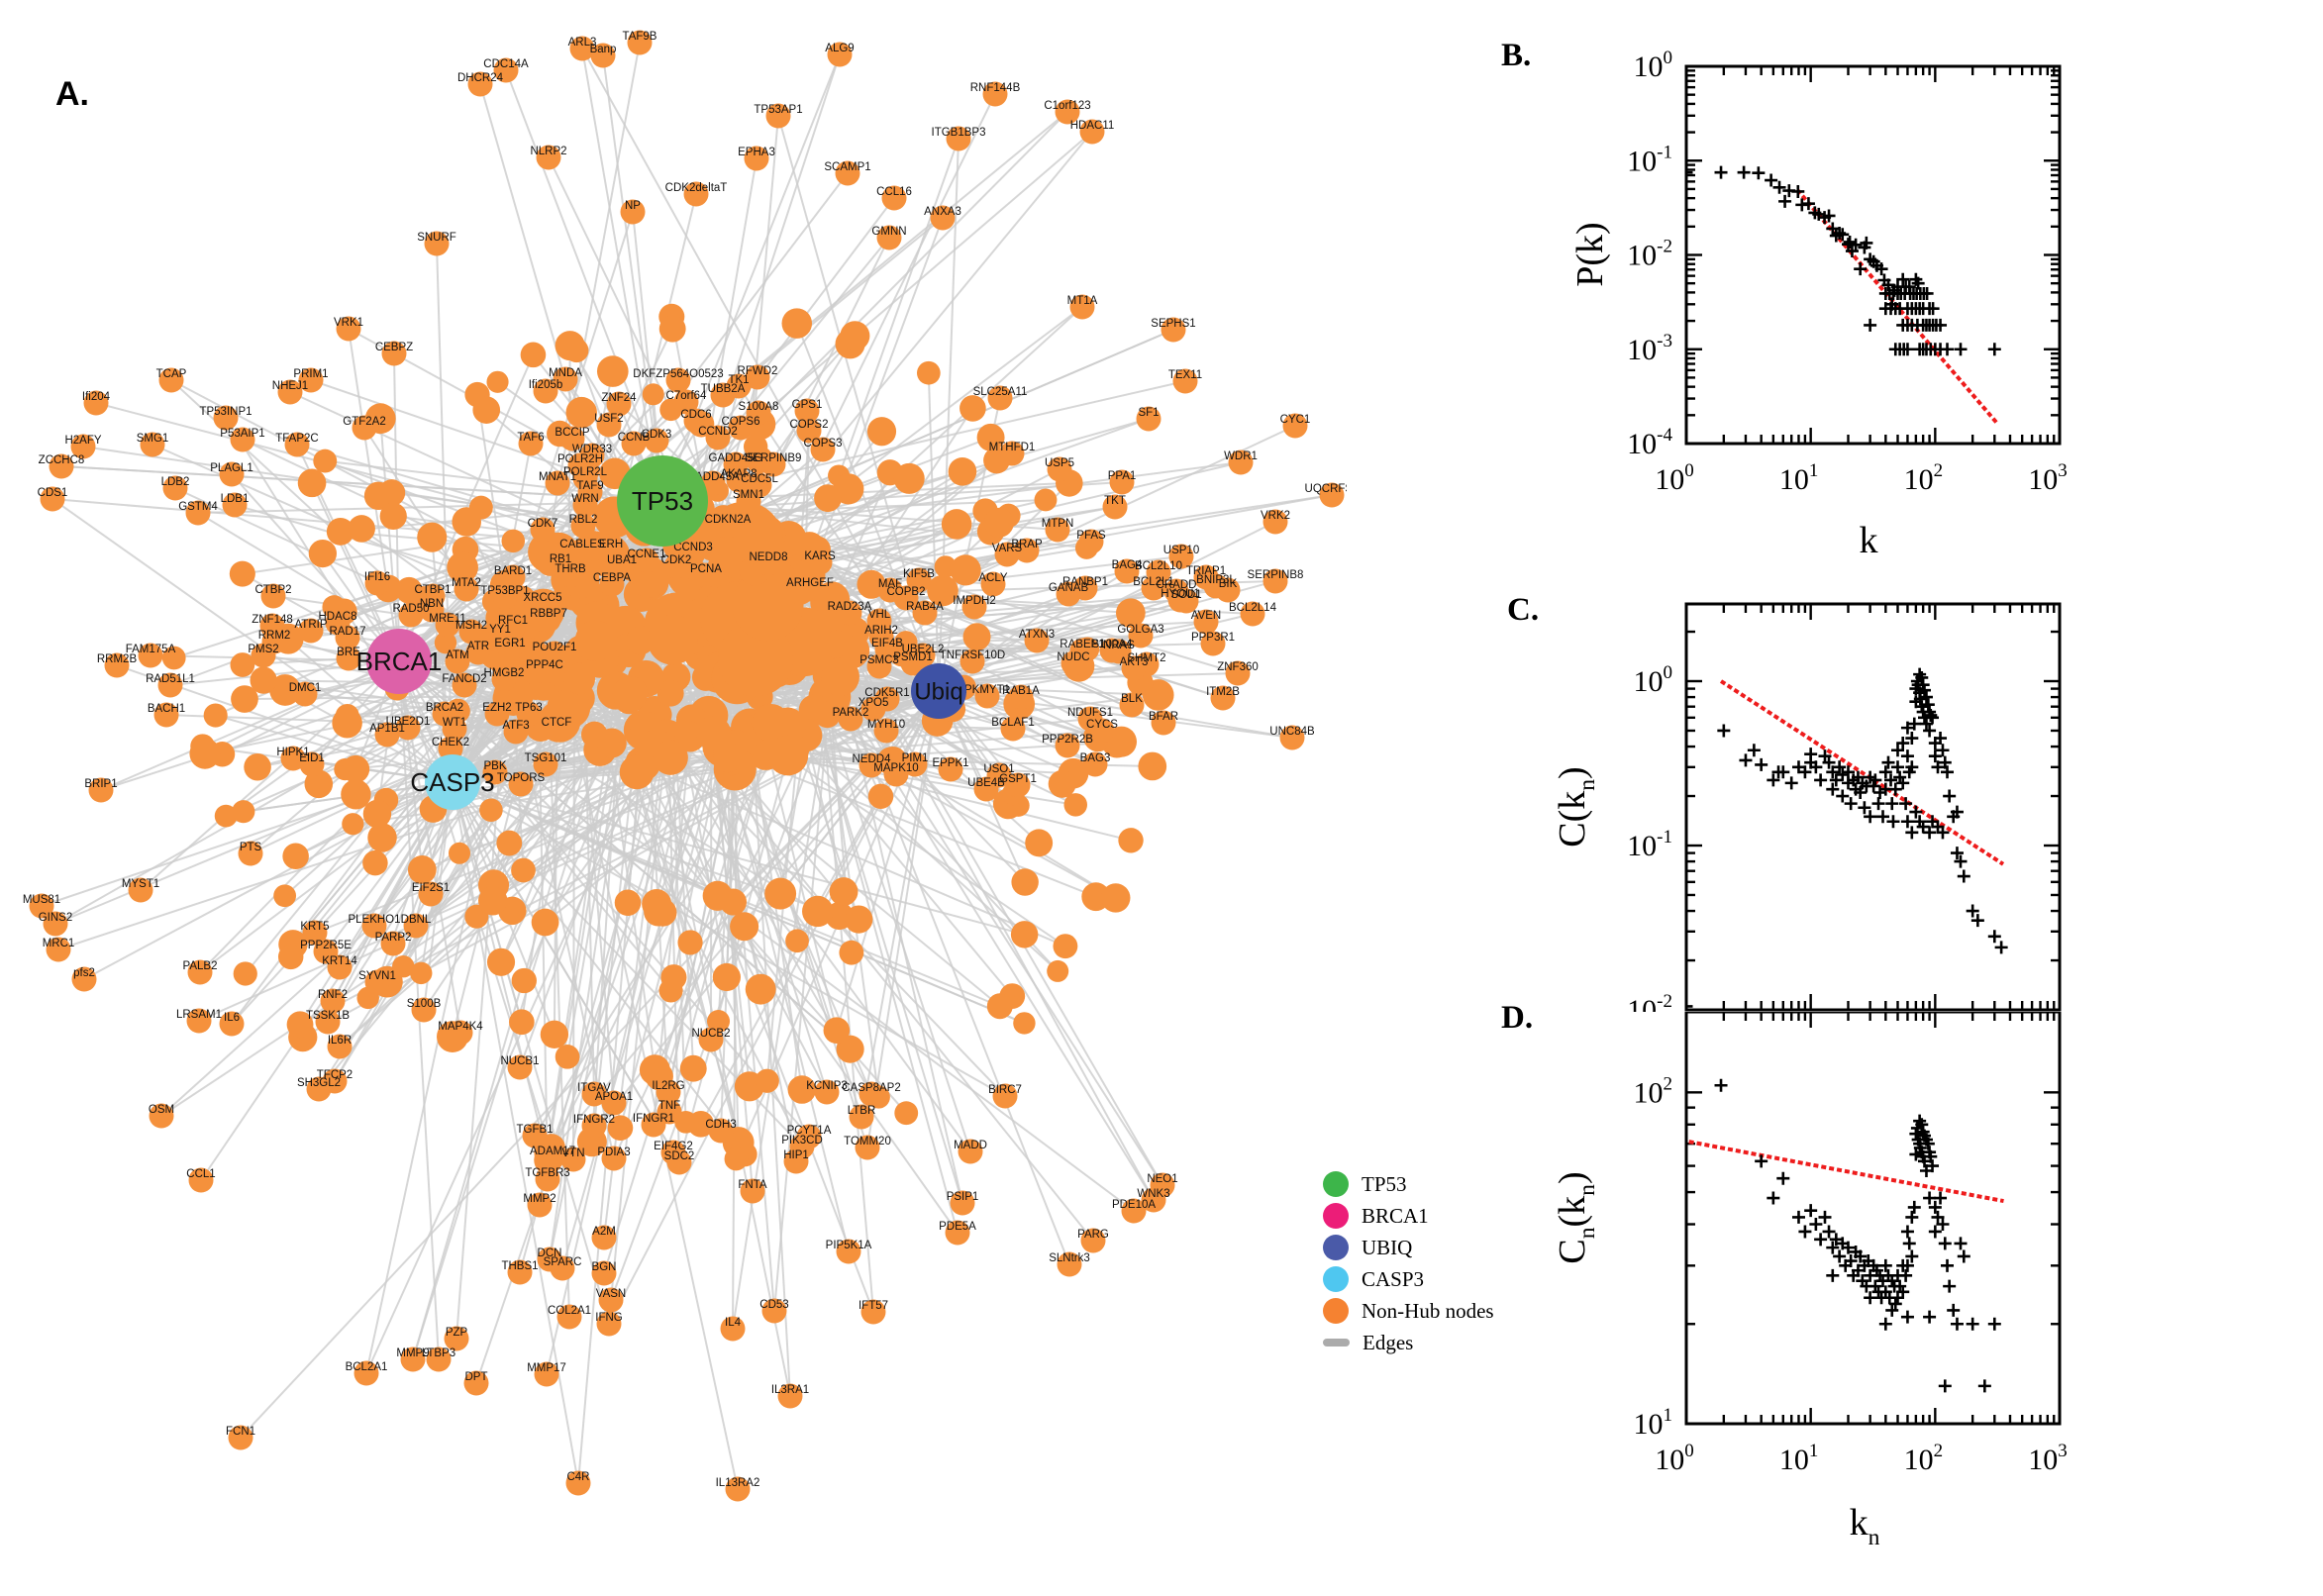 The image size is (2323, 1596). What do you see at coordinates (1021, 691) in the screenshot?
I see `gene-label: RAB1A` at bounding box center [1021, 691].